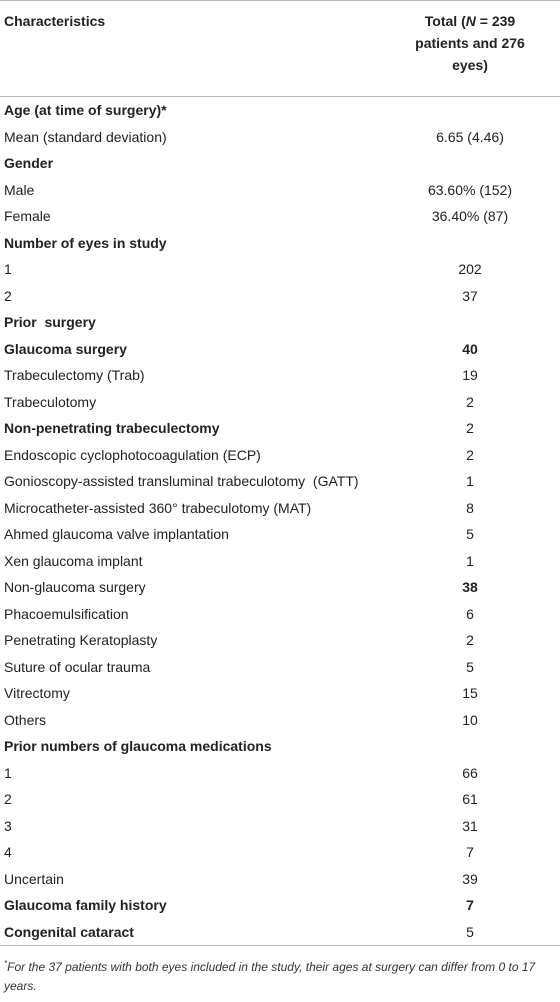  I want to click on table-row: Age (at time of surgery)*, so click(280, 110).